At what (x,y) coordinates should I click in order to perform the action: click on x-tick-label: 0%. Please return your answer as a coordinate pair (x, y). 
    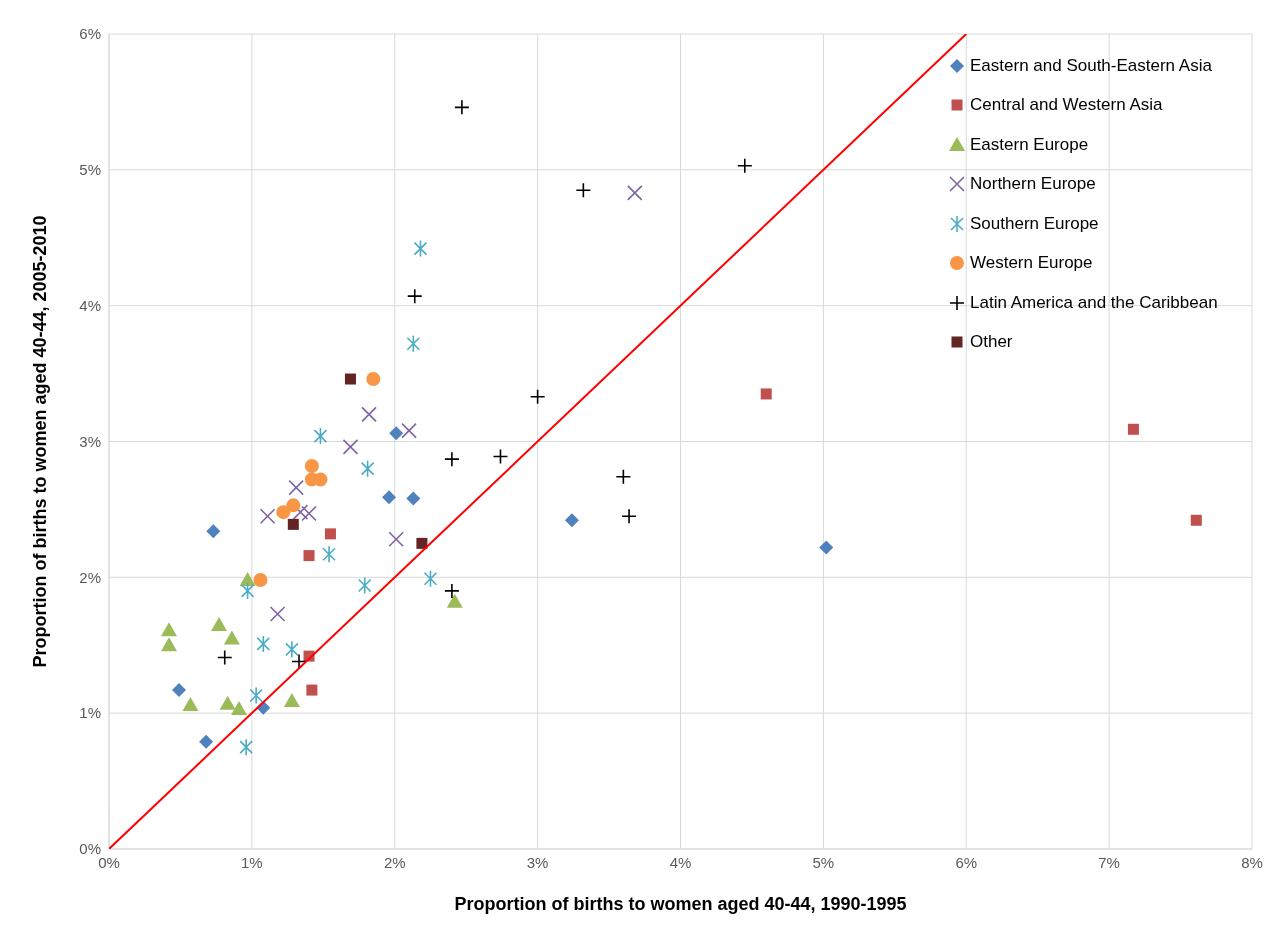
    Looking at the image, I should click on (109, 862).